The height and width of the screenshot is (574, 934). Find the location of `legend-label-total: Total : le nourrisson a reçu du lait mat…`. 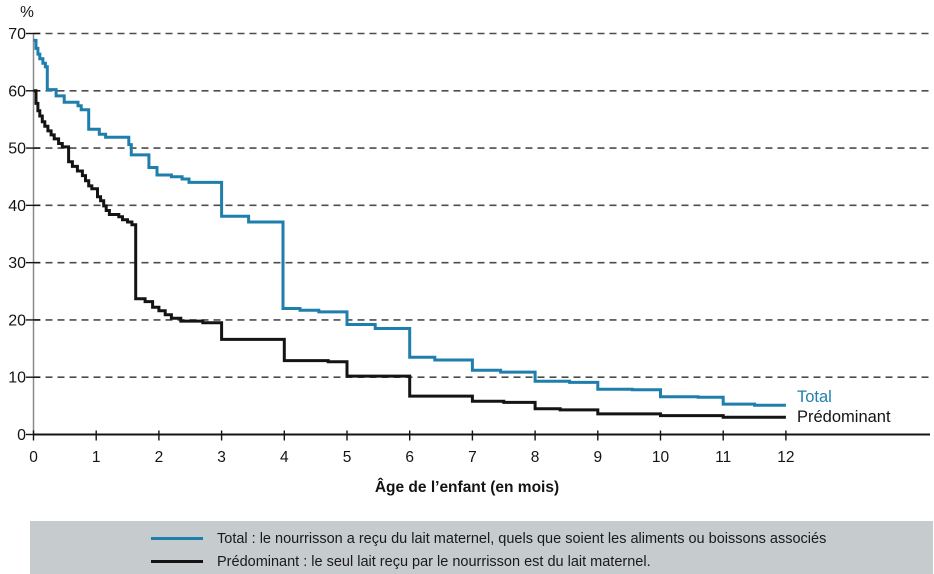

legend-label-total: Total : le nourrisson a reçu du lait mat… is located at coordinates (522, 538).